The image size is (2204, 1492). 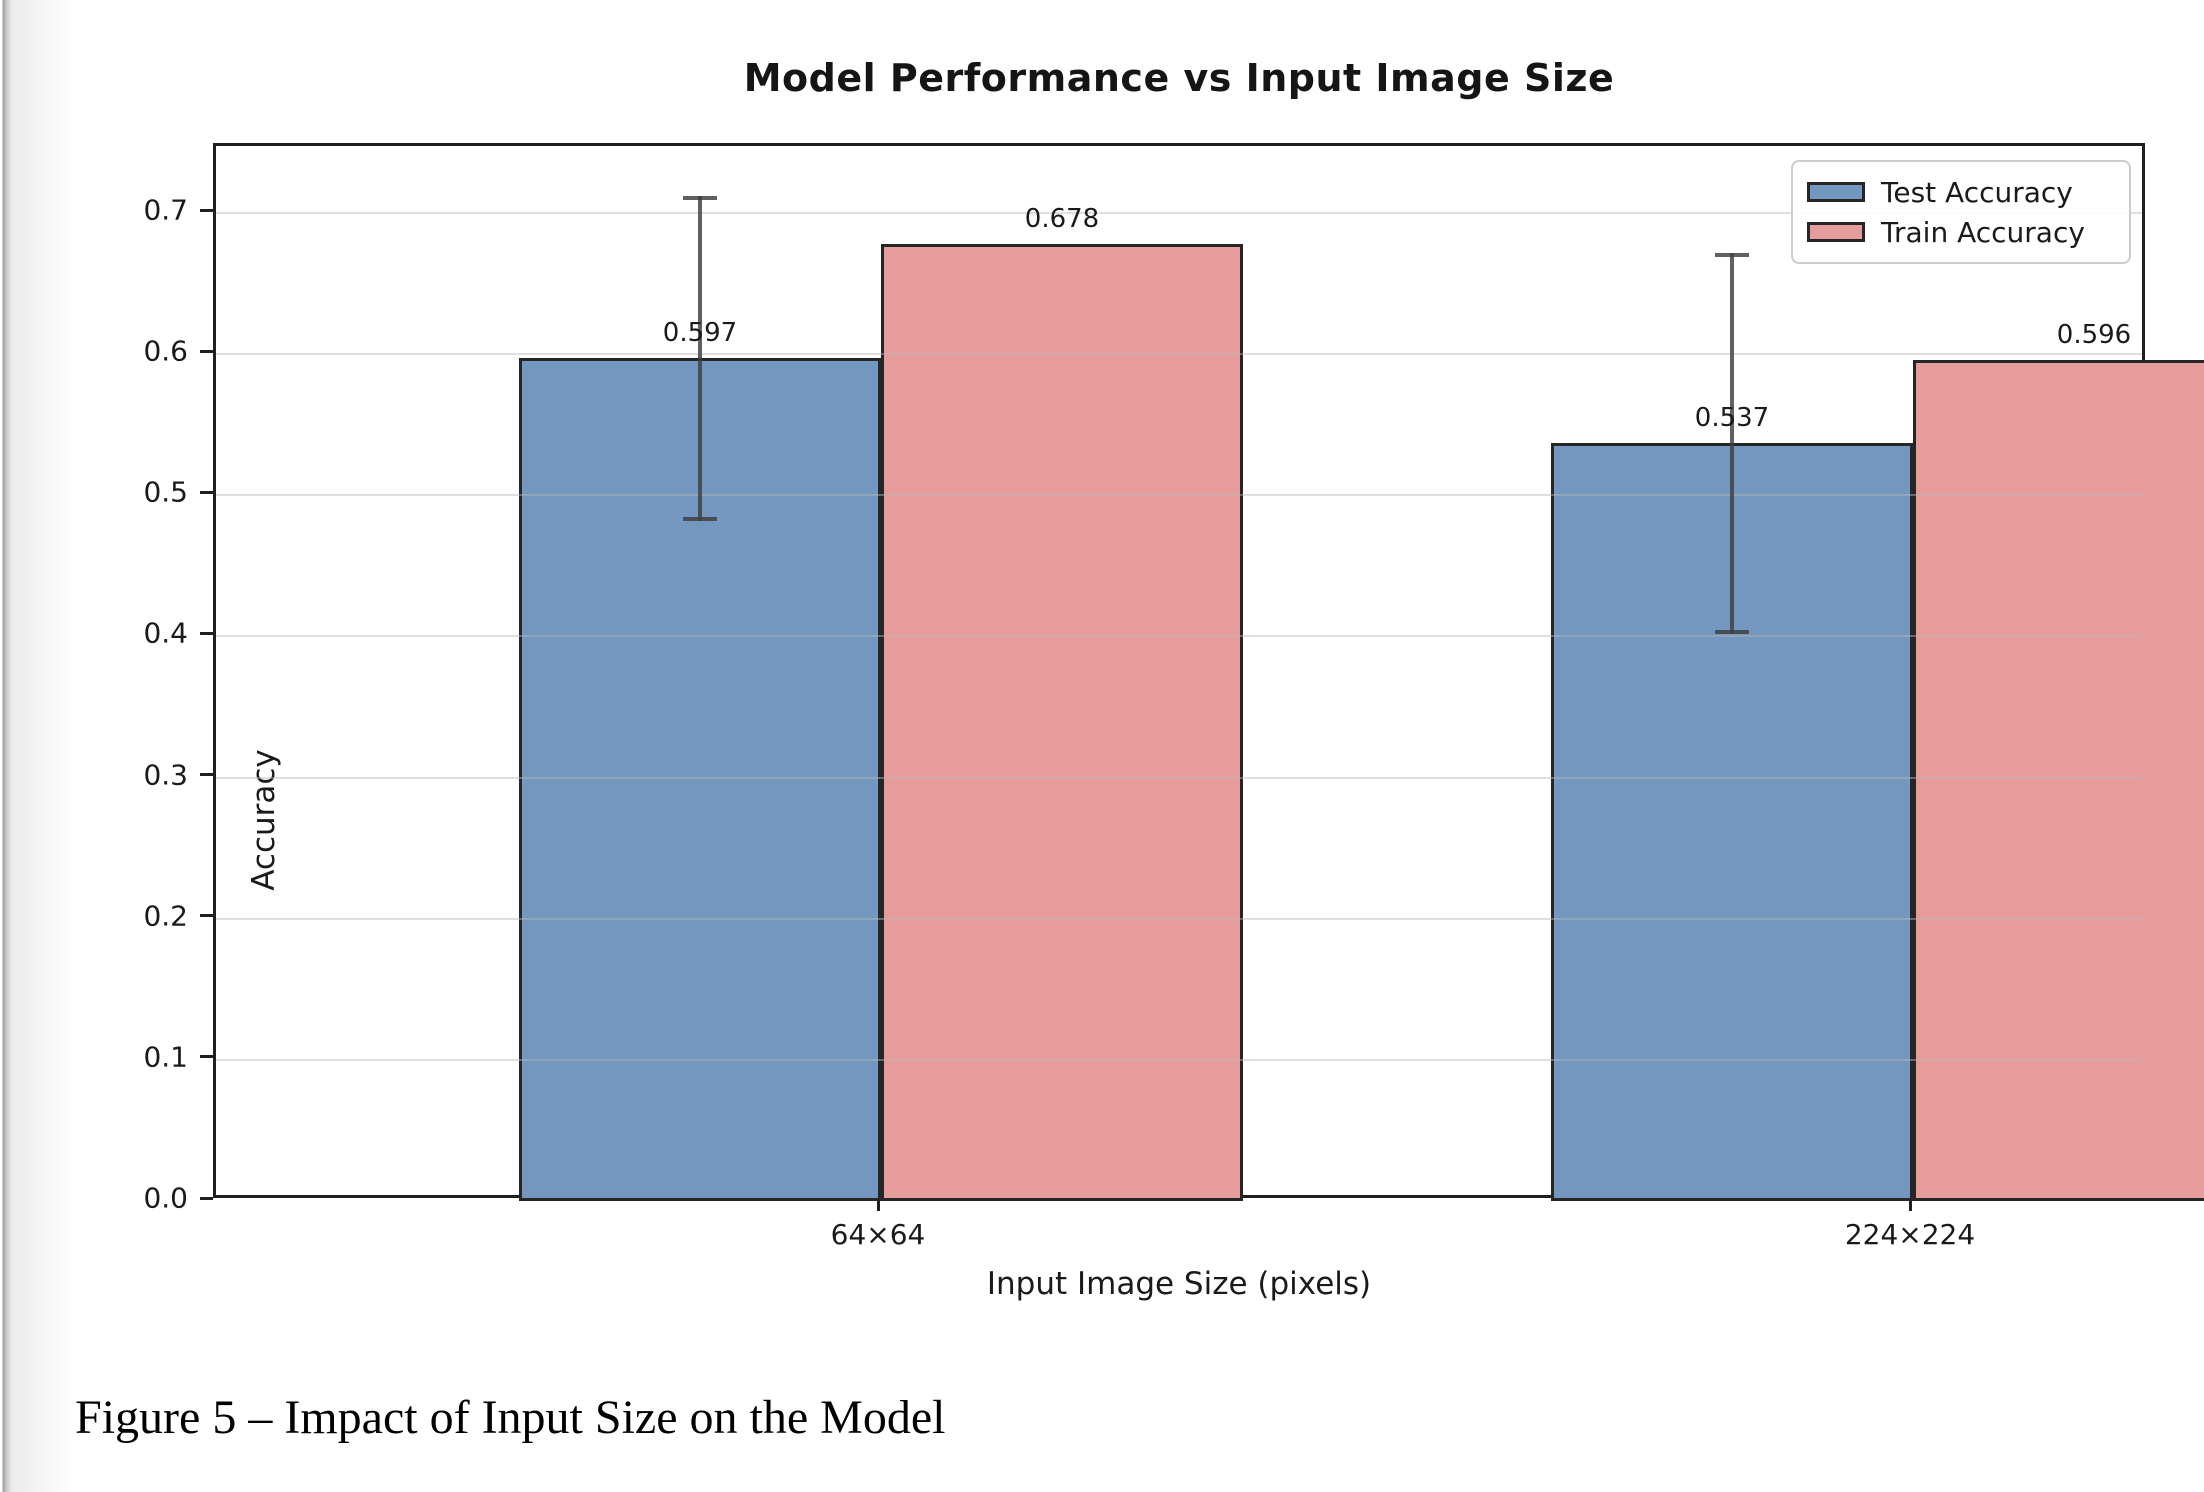 What do you see at coordinates (1910, 1234) in the screenshot?
I see `x-tick-label-224×224: 224×224` at bounding box center [1910, 1234].